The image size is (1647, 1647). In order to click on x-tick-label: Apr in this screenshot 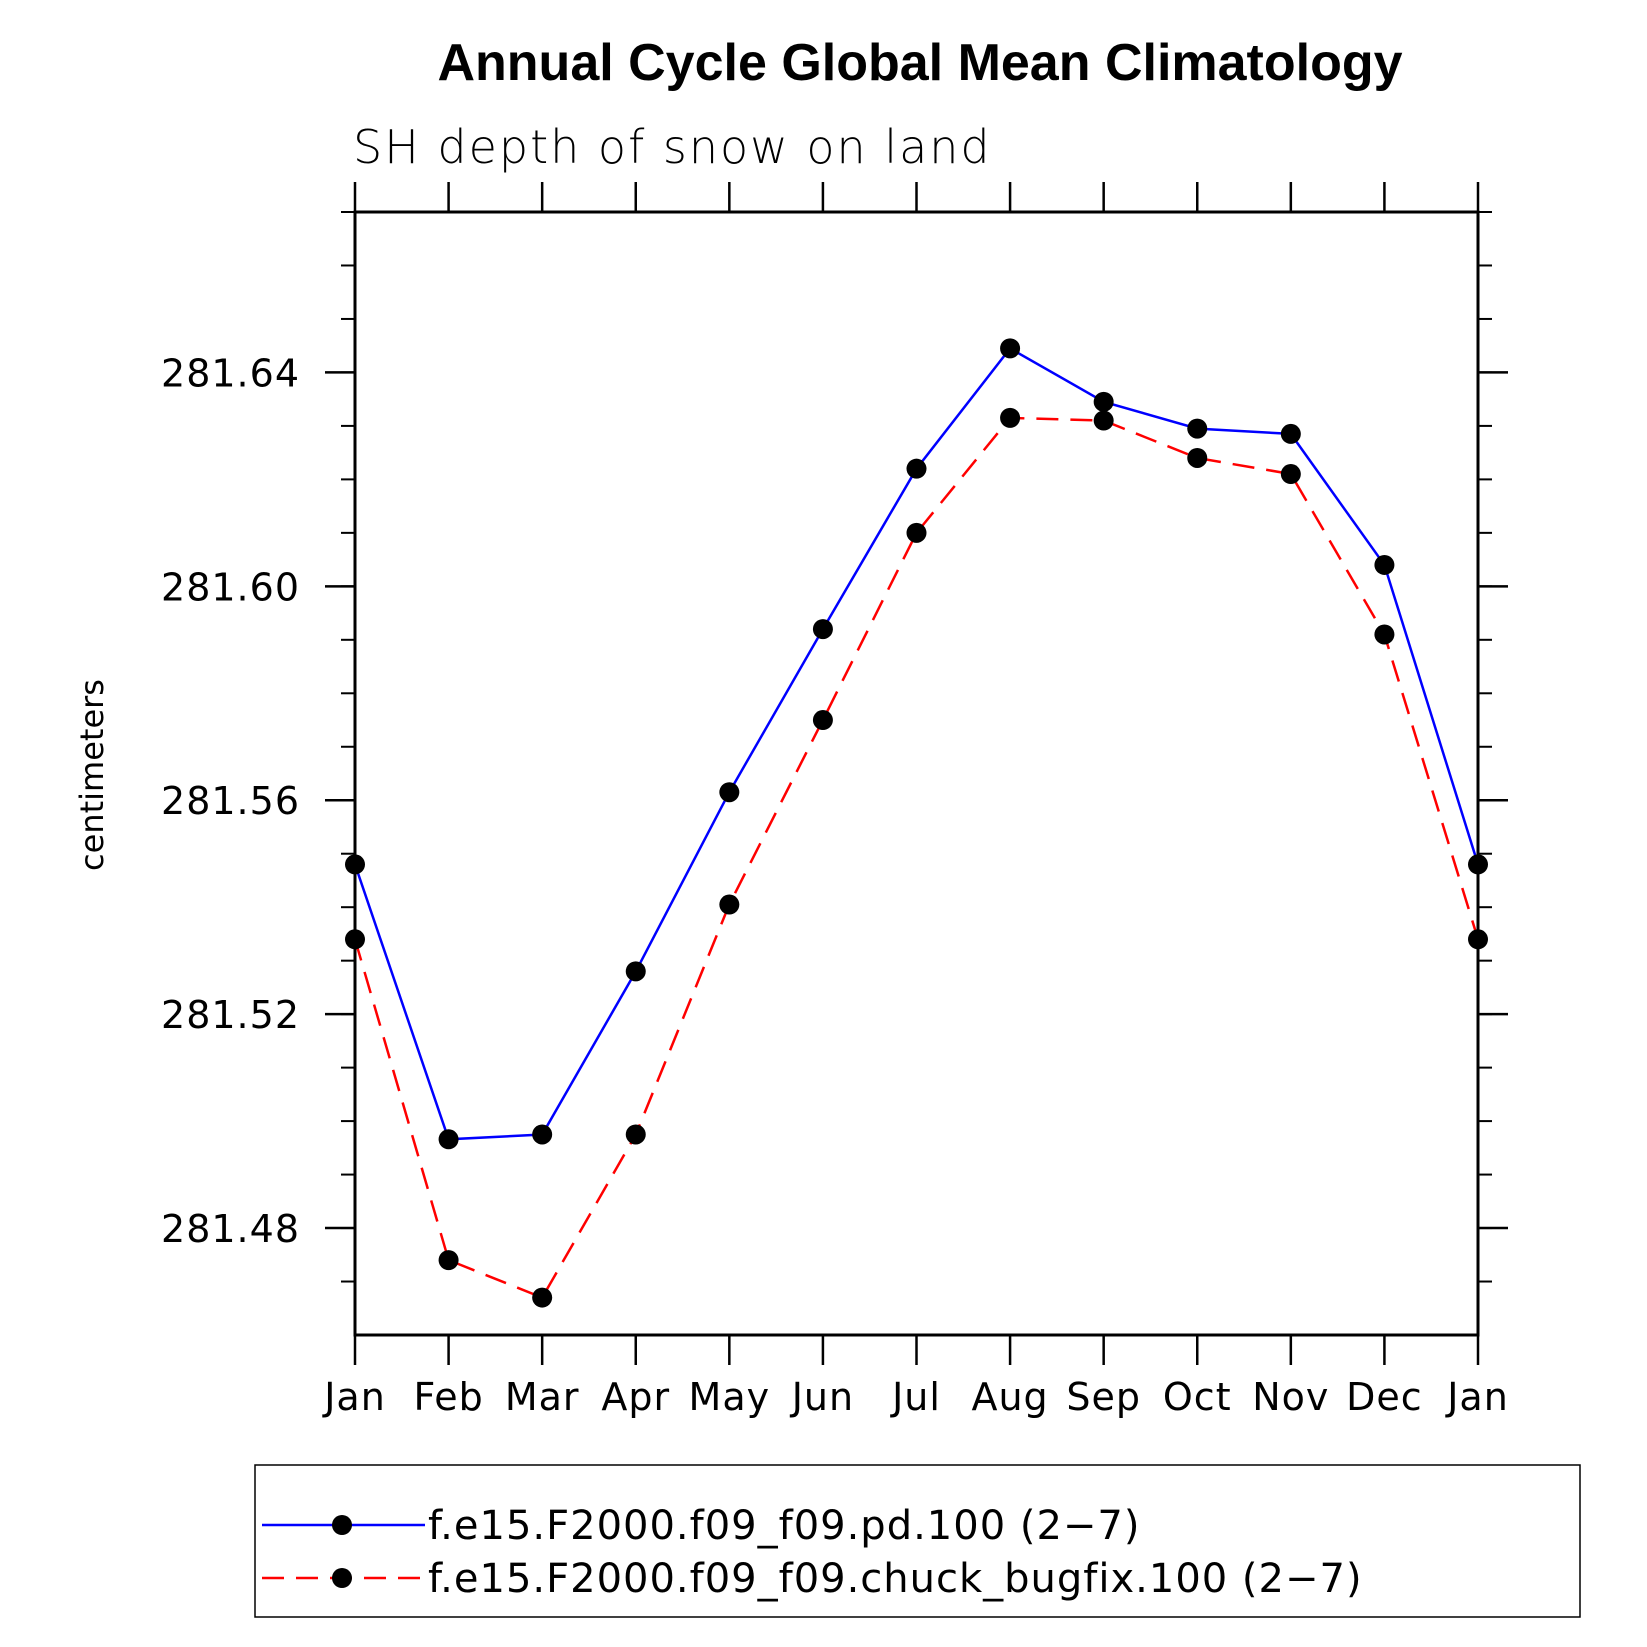, I will do `click(635, 1397)`.